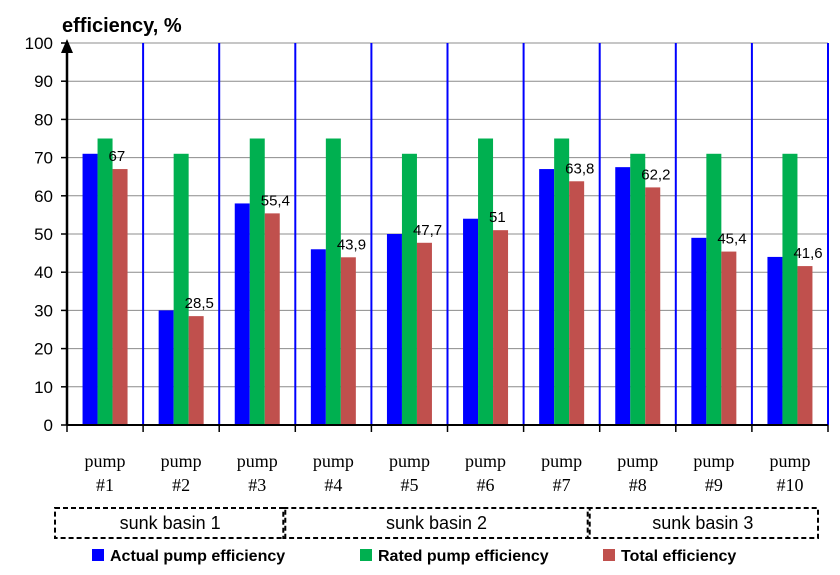  I want to click on data-label: 62,2, so click(655, 174).